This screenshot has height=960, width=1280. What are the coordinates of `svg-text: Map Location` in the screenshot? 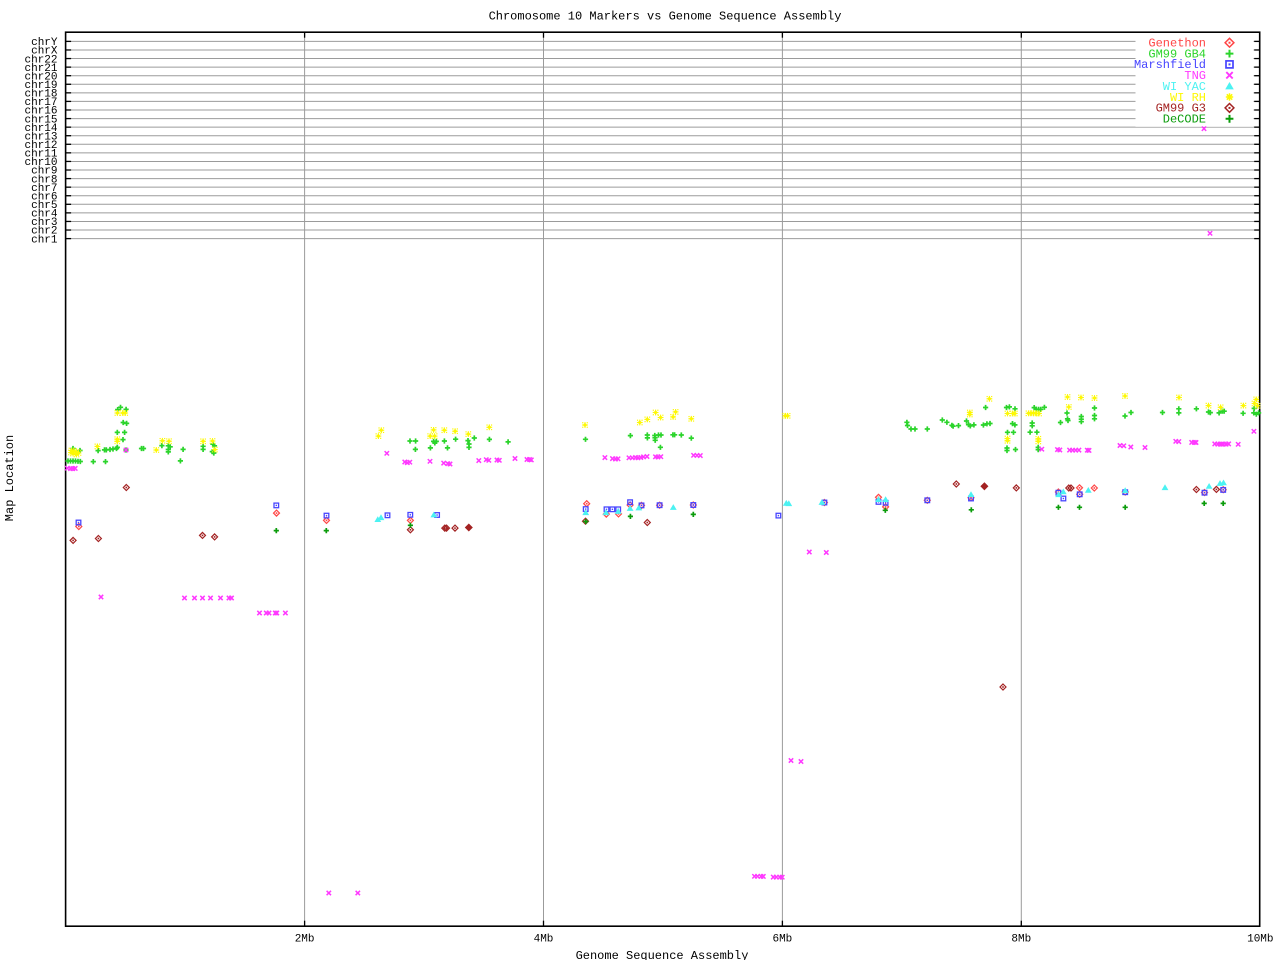 It's located at (10, 478).